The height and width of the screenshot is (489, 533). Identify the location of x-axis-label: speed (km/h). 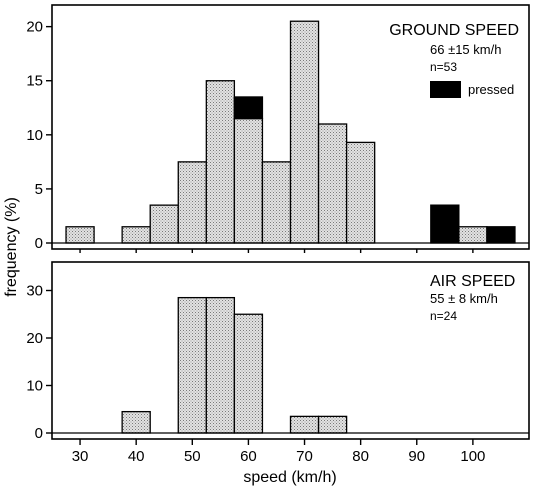
(289, 477).